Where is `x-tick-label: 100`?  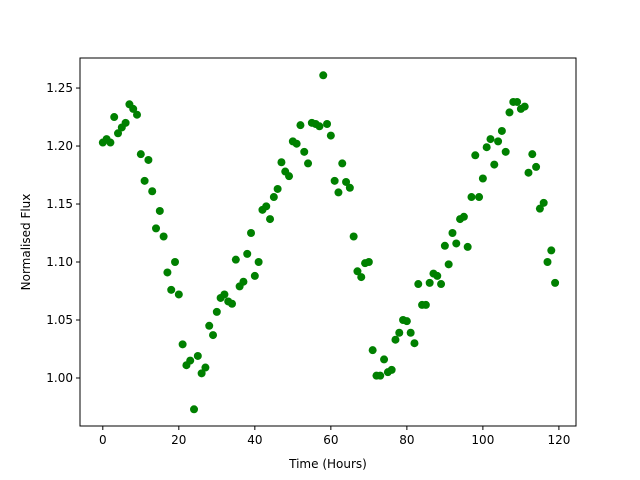 x-tick-label: 100 is located at coordinates (482, 440).